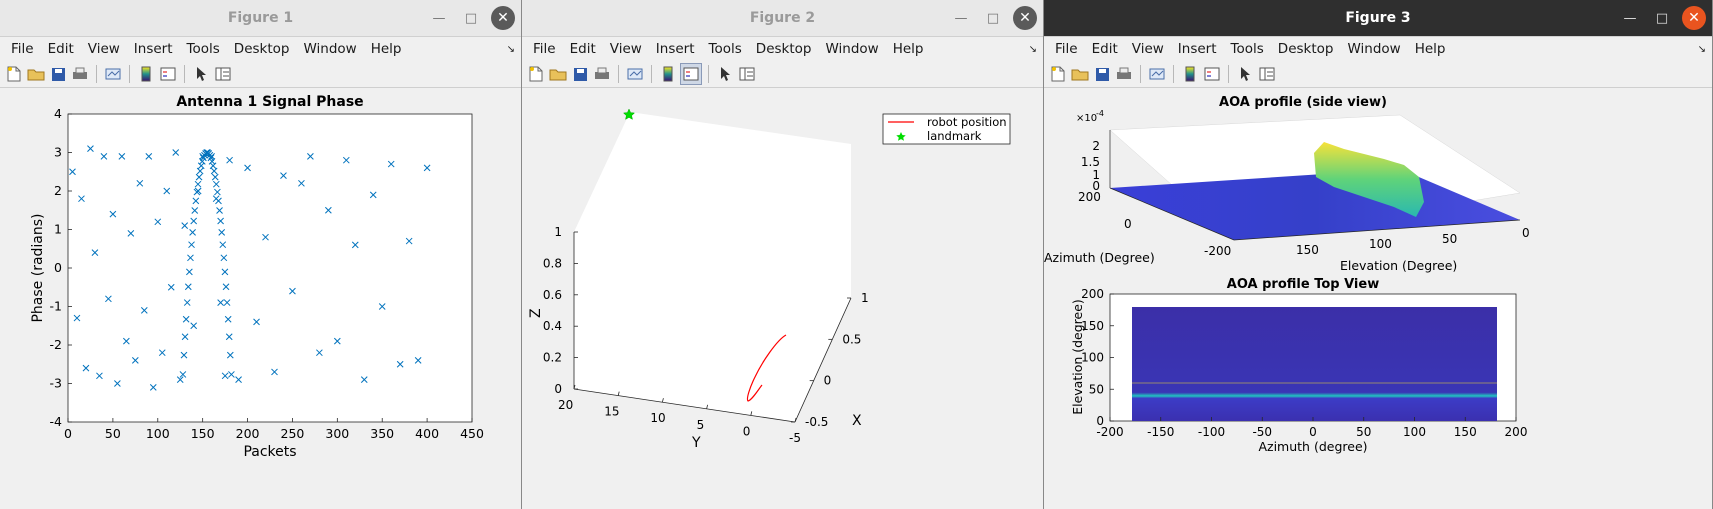  What do you see at coordinates (954, 136) in the screenshot?
I see `legend-landmark: landmark` at bounding box center [954, 136].